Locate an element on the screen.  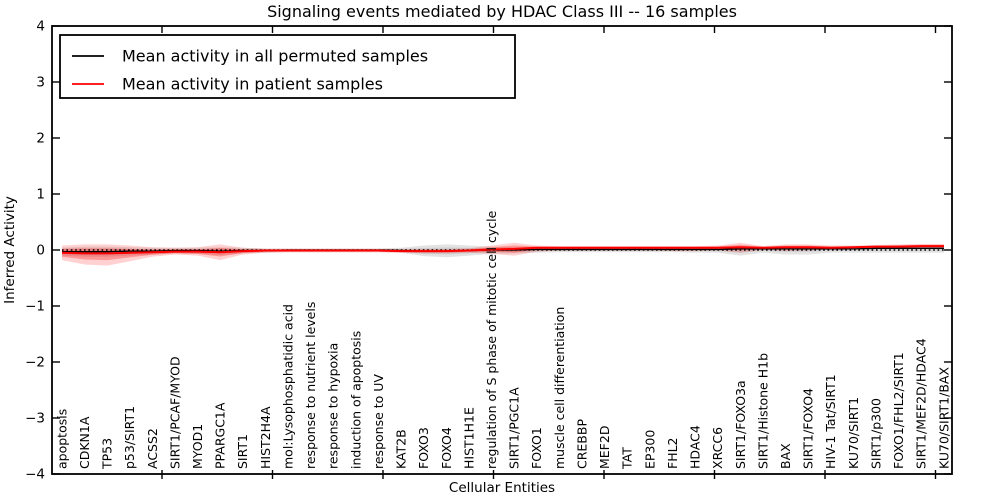
x-category-label: response to nutrient levels is located at coordinates (310, 385).